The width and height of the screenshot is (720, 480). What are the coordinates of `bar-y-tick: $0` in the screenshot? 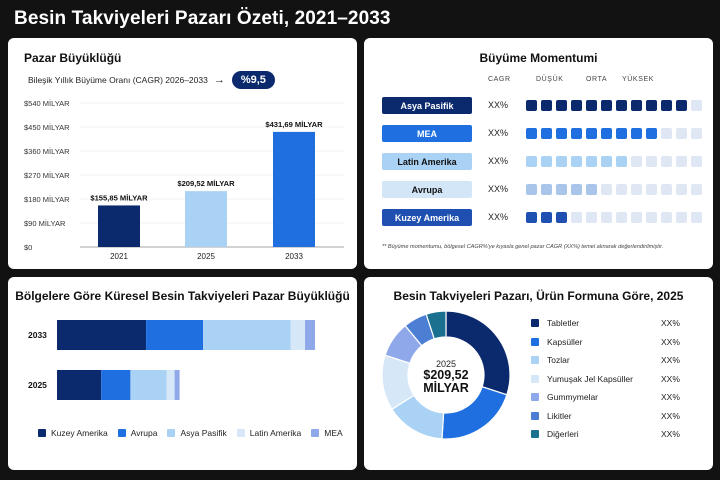 It's located at (28, 247).